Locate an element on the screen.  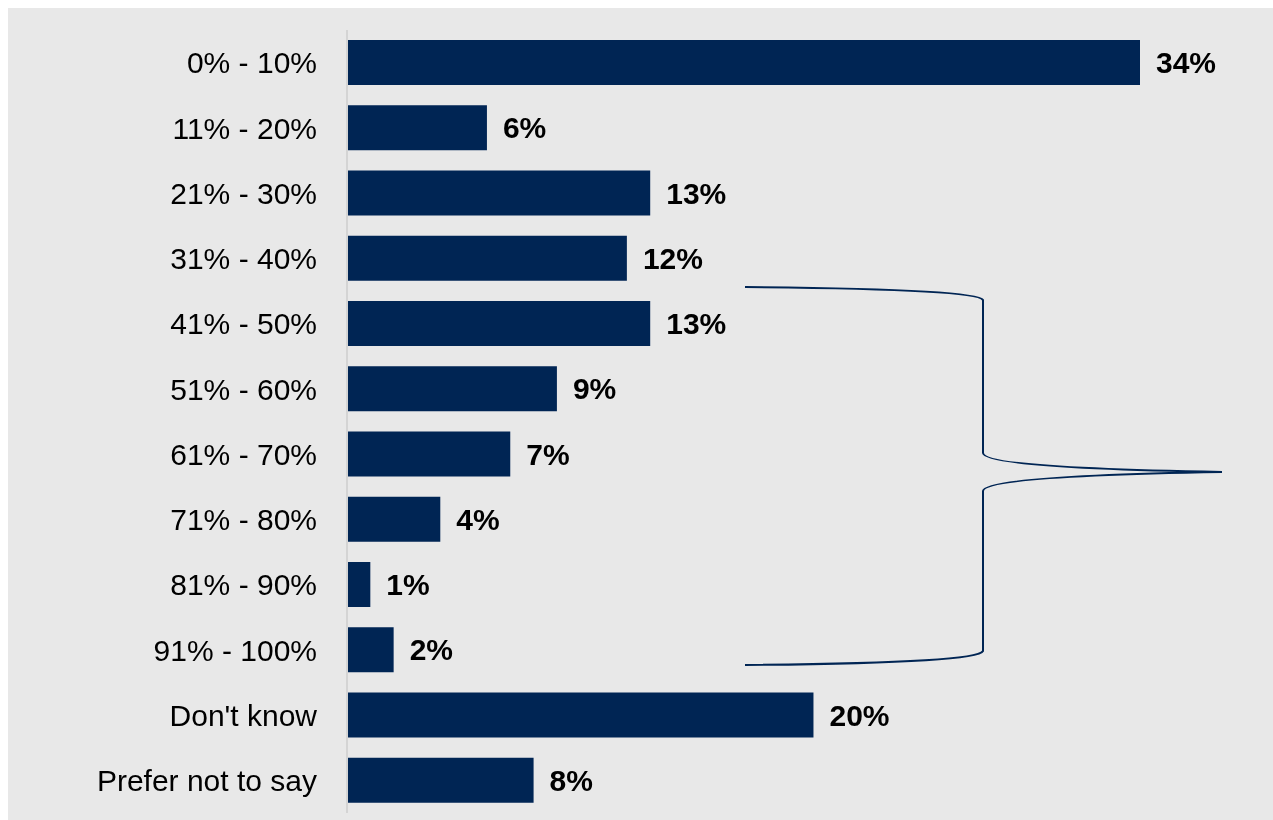
y-tick-label: 71% - 80% is located at coordinates (243, 520).